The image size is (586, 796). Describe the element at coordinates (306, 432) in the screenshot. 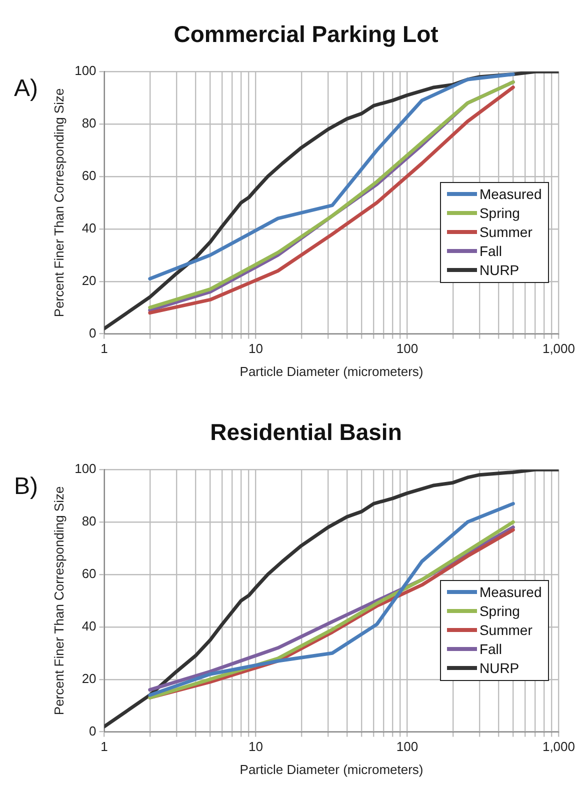

I see `chart-title: Residential Basin` at that location.